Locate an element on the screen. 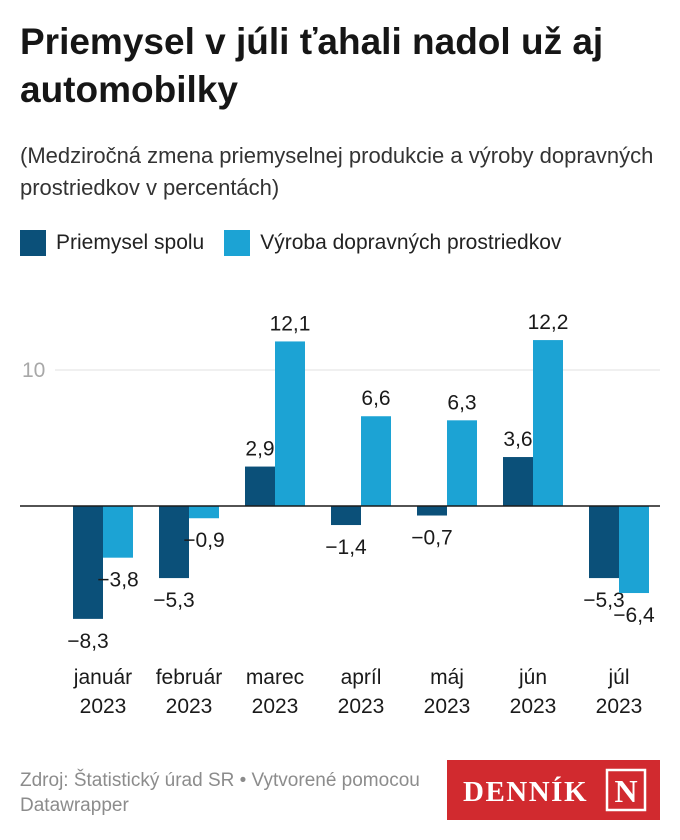 Image resolution: width=680 pixels, height=840 pixels. value-label-series-2-2: 12,1 is located at coordinates (290, 323).